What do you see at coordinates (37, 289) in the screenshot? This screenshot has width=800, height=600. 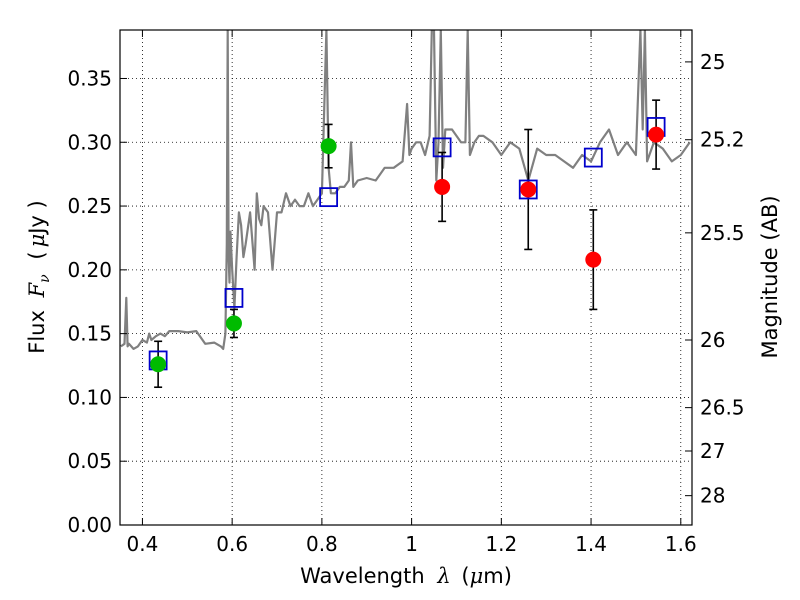 I see `y-axis-symbol: F` at bounding box center [37, 289].